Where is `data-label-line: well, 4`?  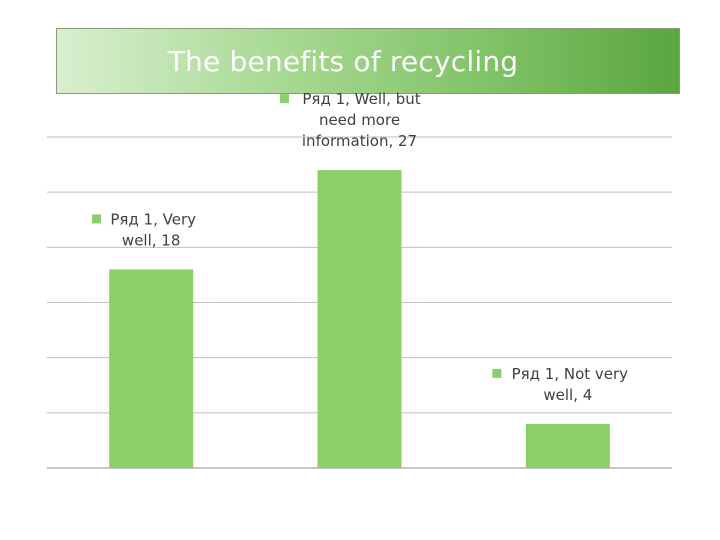 data-label-line: well, 4 is located at coordinates (567, 395).